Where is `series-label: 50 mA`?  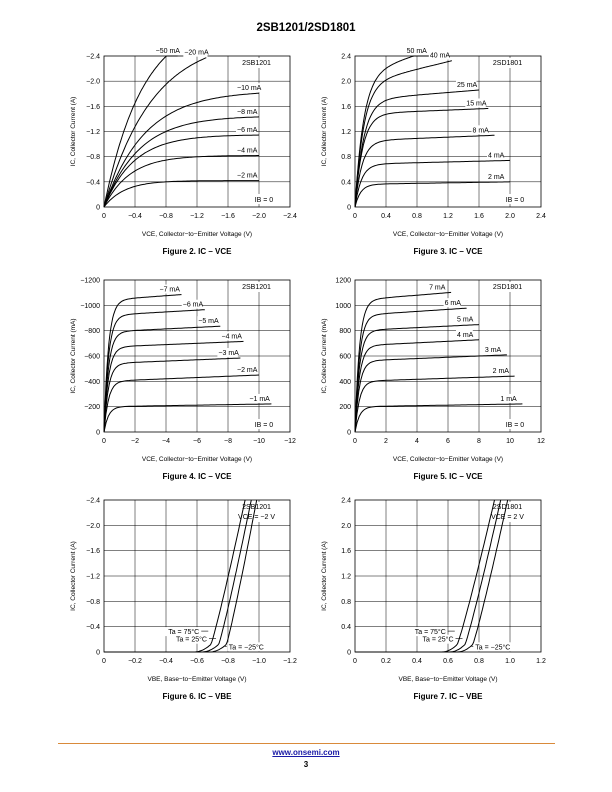
series-label: 50 mA is located at coordinates (417, 51).